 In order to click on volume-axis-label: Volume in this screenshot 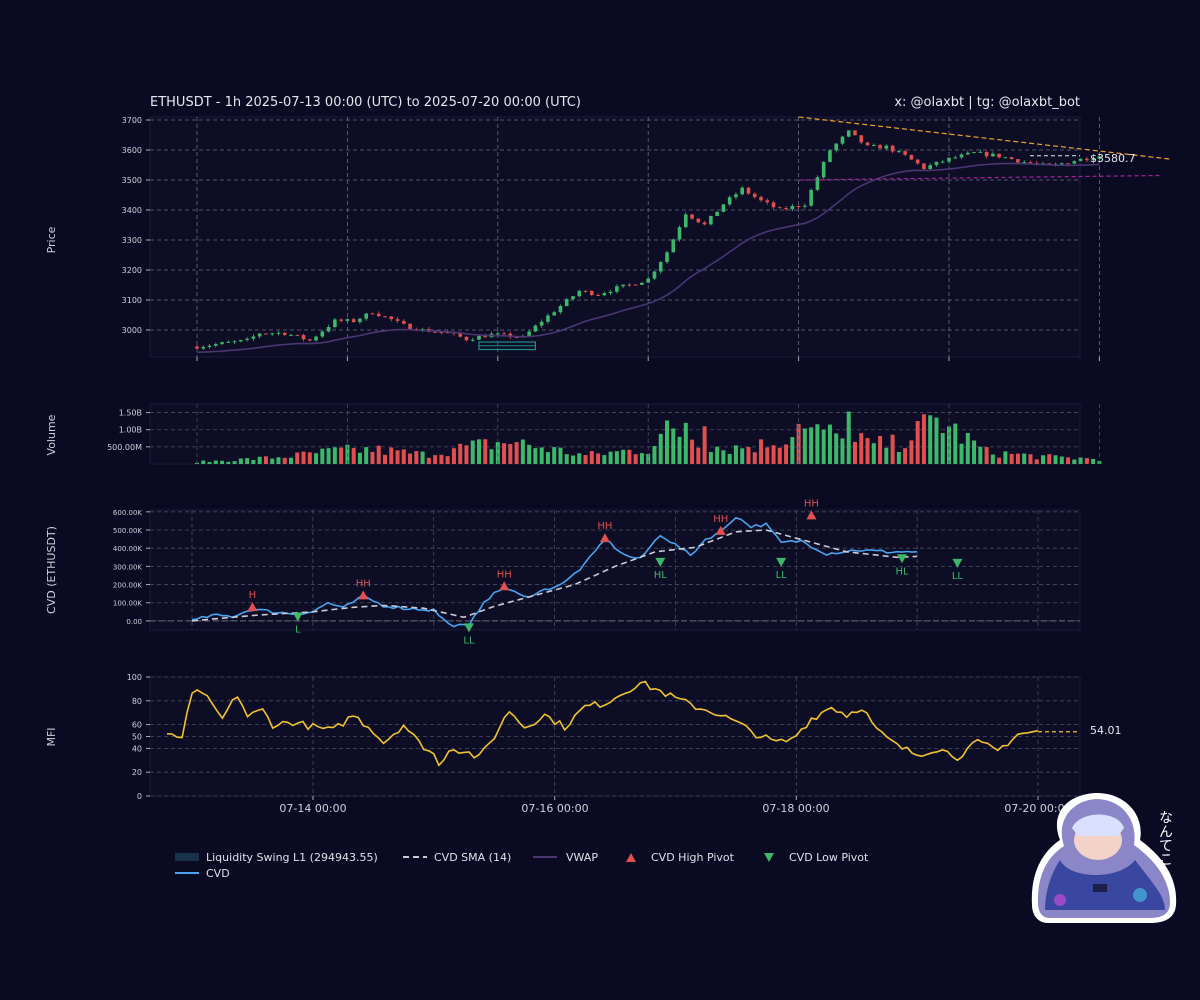, I will do `click(51, 434)`.